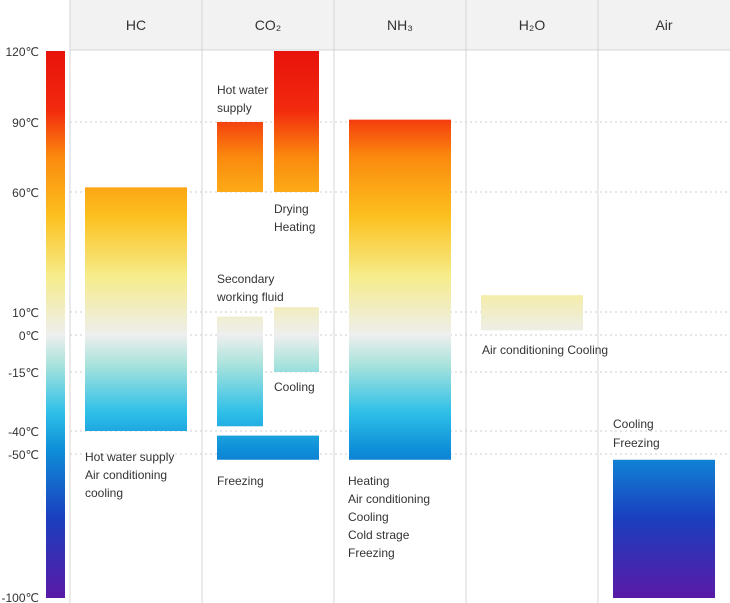  I want to click on tick-label: -40℃, so click(23, 432).